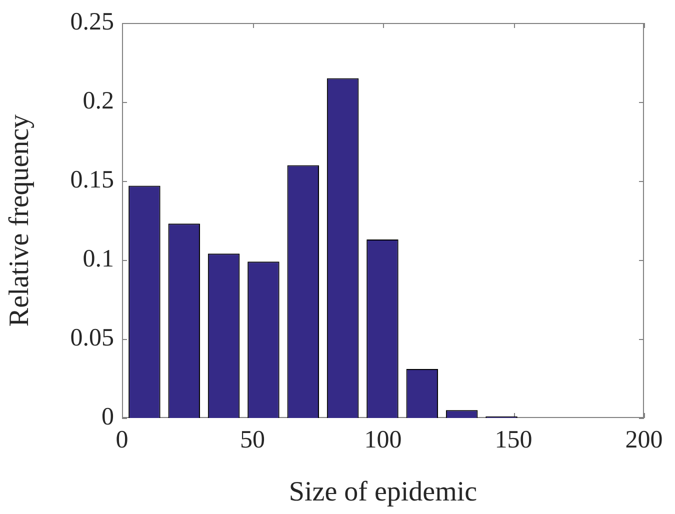 This screenshot has height=514, width=675. Describe the element at coordinates (513, 440) in the screenshot. I see `x-tick-label: 150` at that location.